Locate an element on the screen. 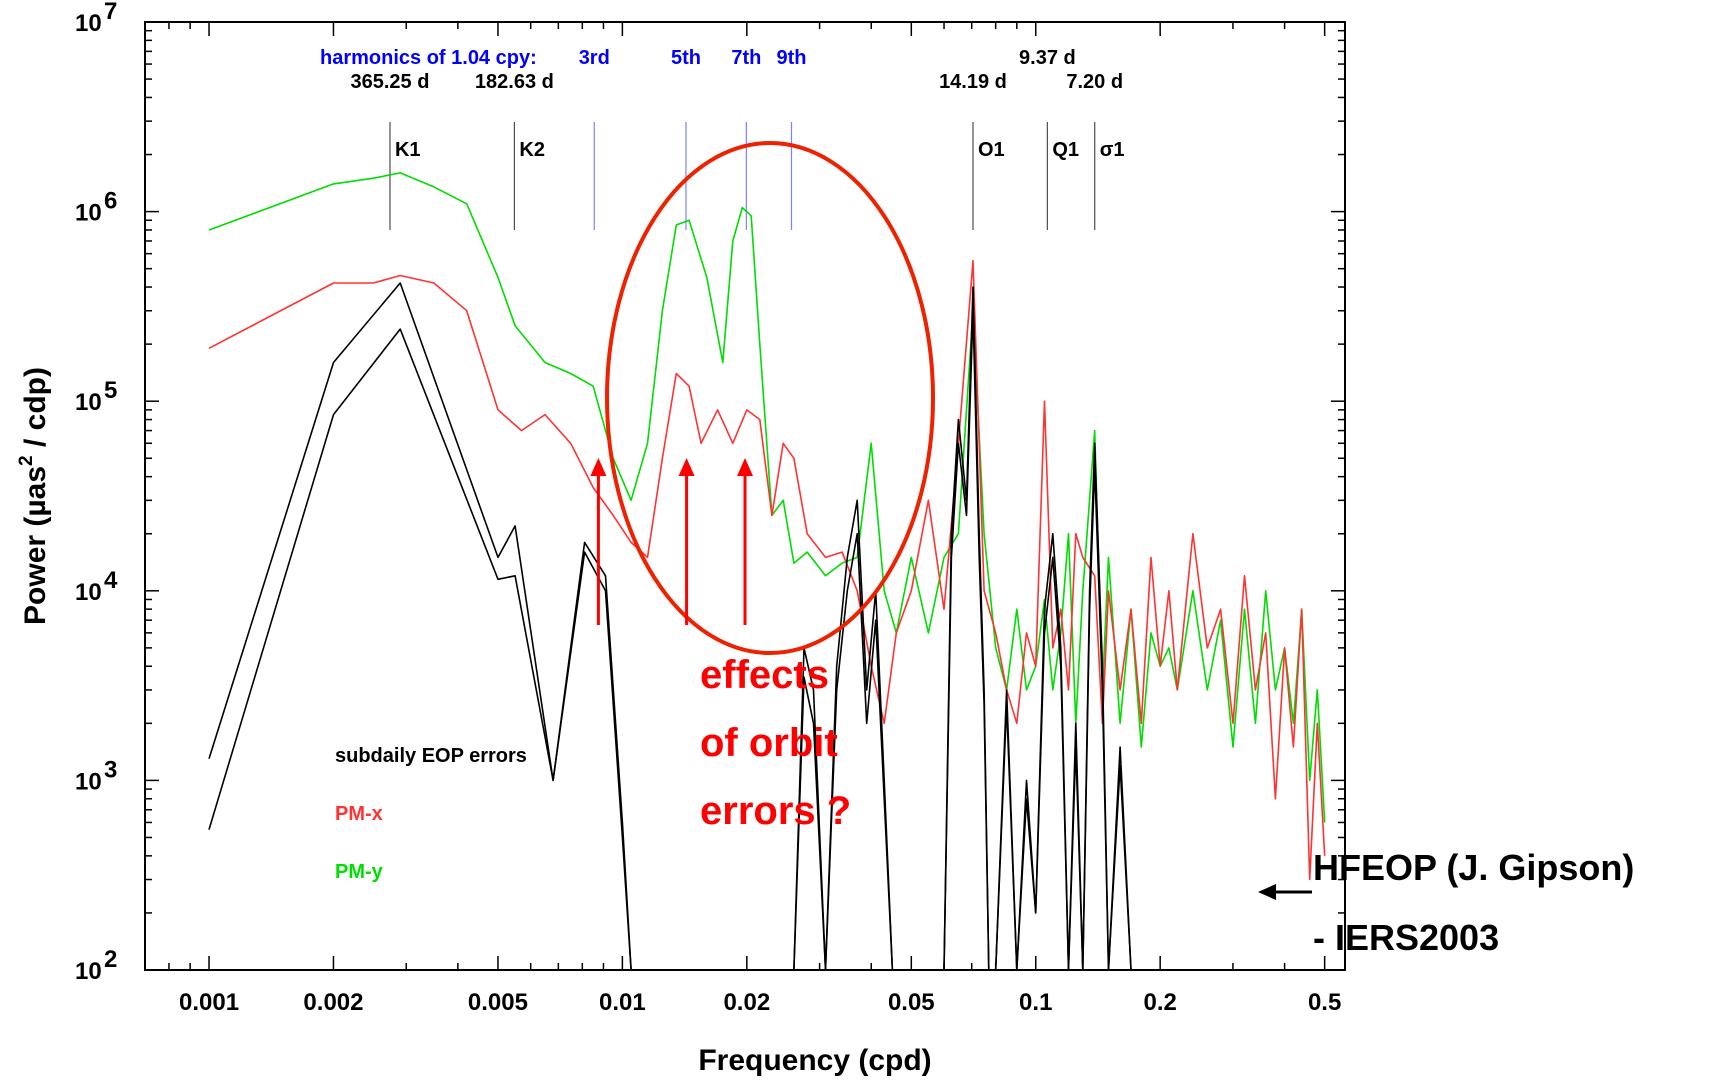 The height and width of the screenshot is (1081, 1712). orbit-annotation-line-3: errors ? is located at coordinates (775, 811).